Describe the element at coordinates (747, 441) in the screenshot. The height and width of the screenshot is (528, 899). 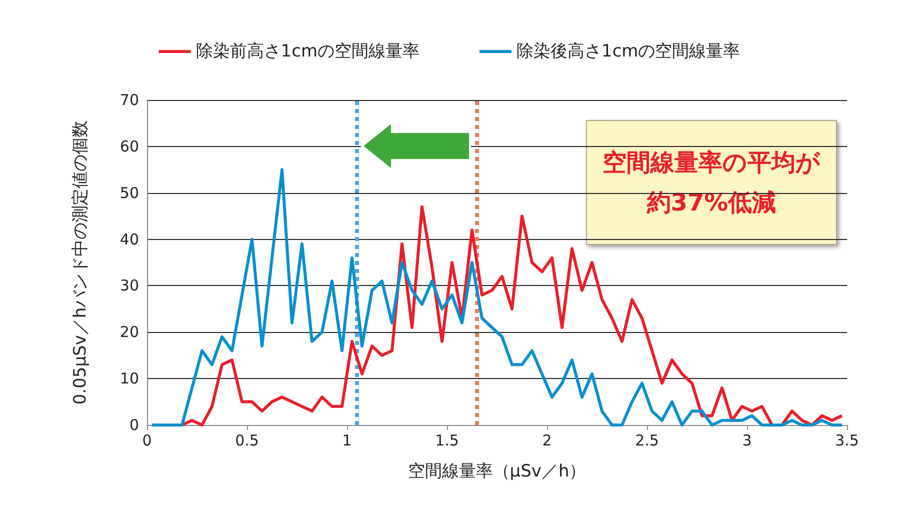
I see `x-tick-label: 3` at that location.